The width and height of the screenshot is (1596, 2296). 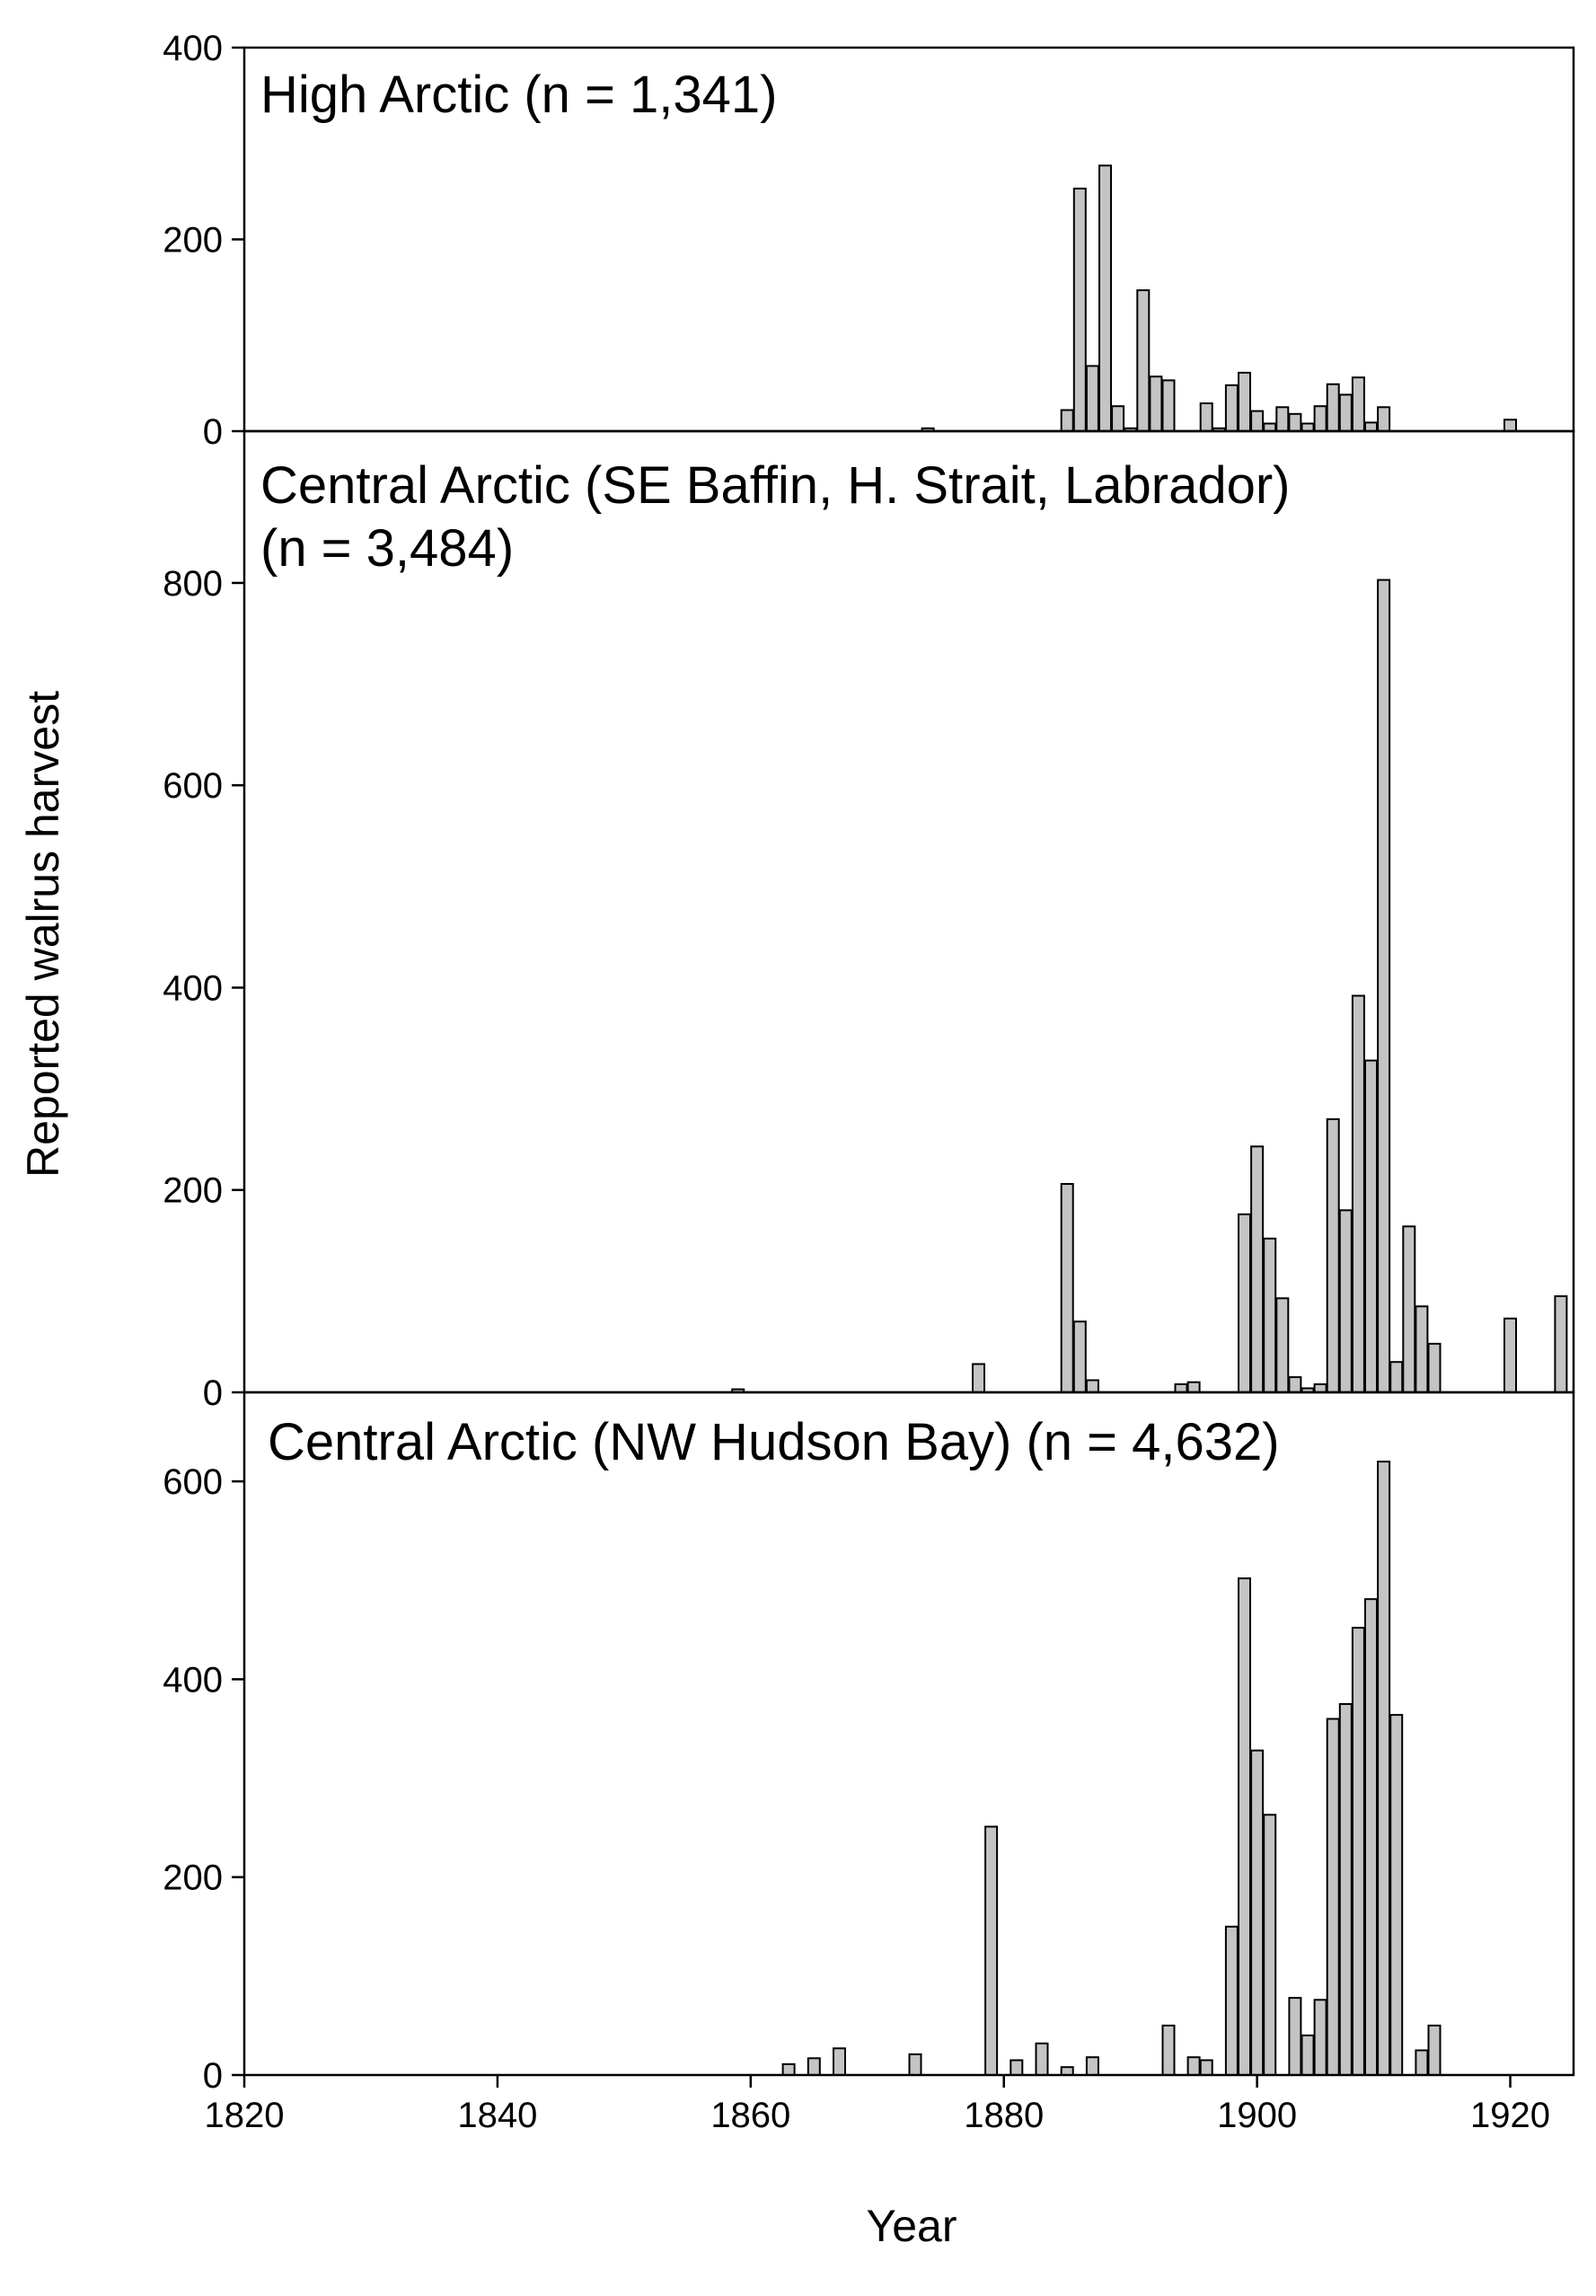 What do you see at coordinates (750, 2116) in the screenshot?
I see `x-tick-label-1860: 1860` at bounding box center [750, 2116].